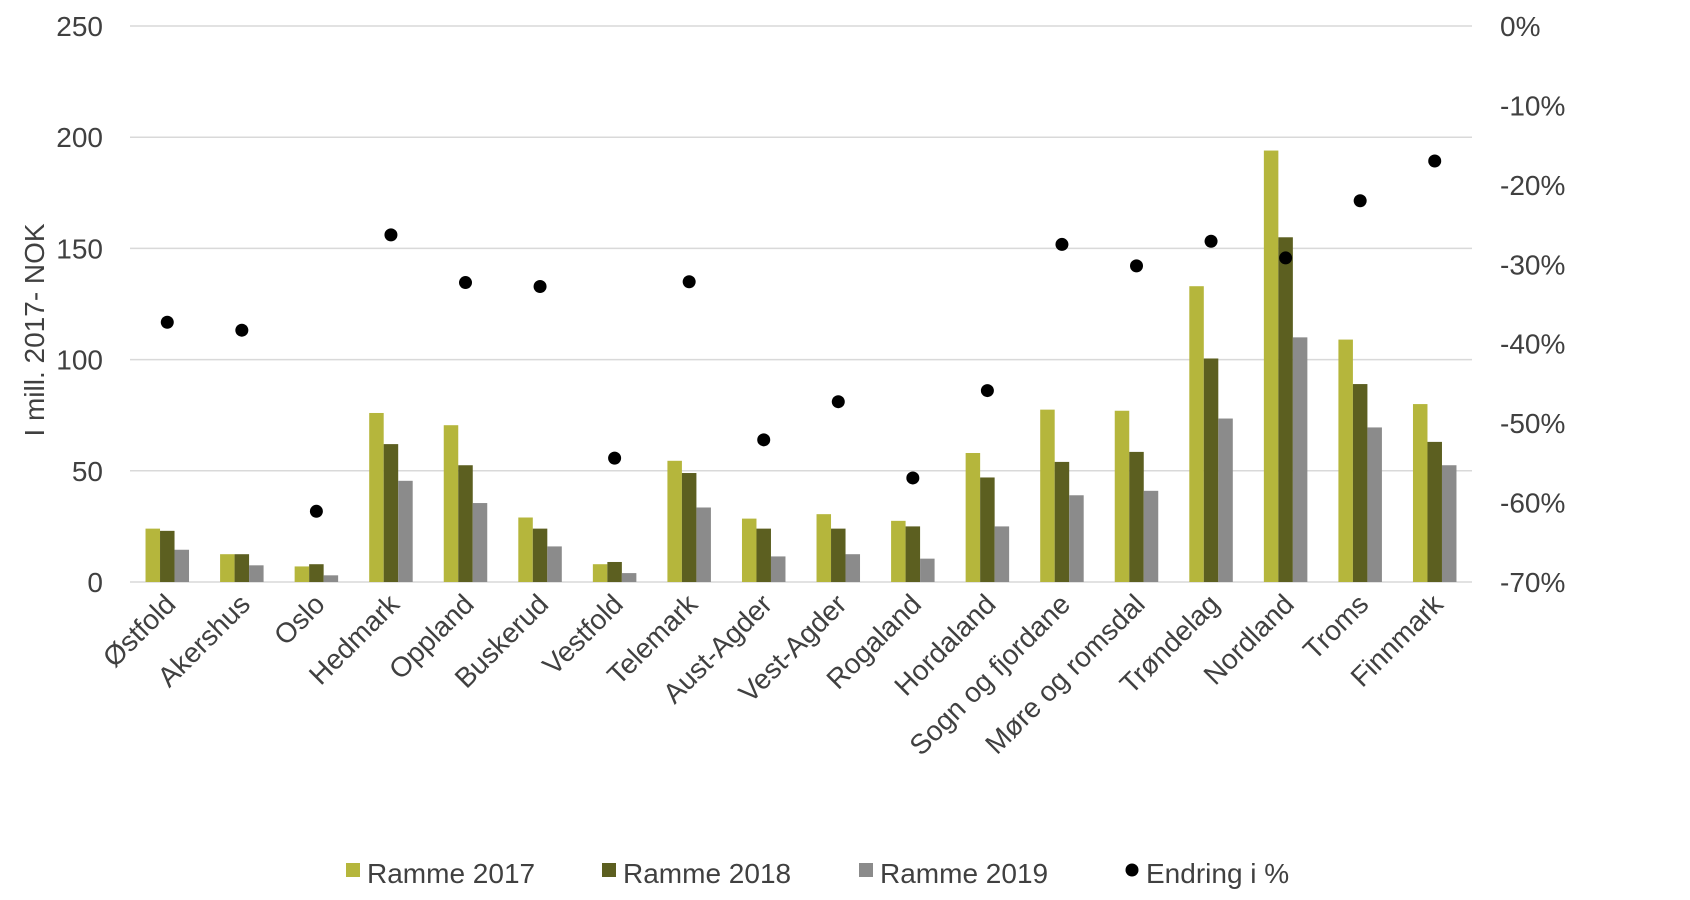 The image size is (1690, 900). Describe the element at coordinates (964, 873) in the screenshot. I see `legend-label: Ramme 2019` at that location.